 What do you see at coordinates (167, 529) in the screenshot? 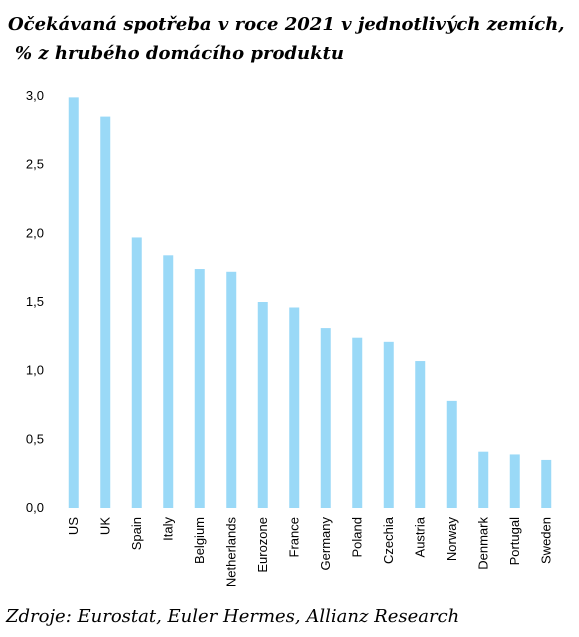
I see `x-tick-label: Italy` at bounding box center [167, 529].